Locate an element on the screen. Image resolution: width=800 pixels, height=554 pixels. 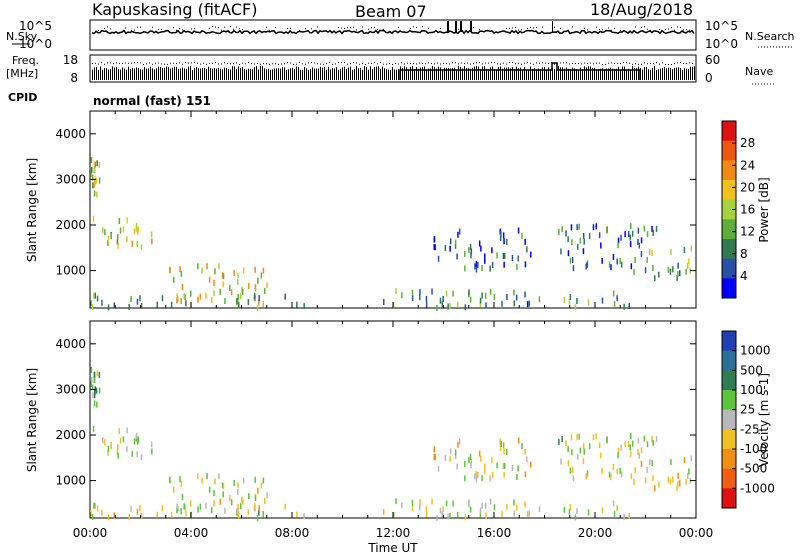
power-colorbar-tick-4: 20 is located at coordinates (747, 187).